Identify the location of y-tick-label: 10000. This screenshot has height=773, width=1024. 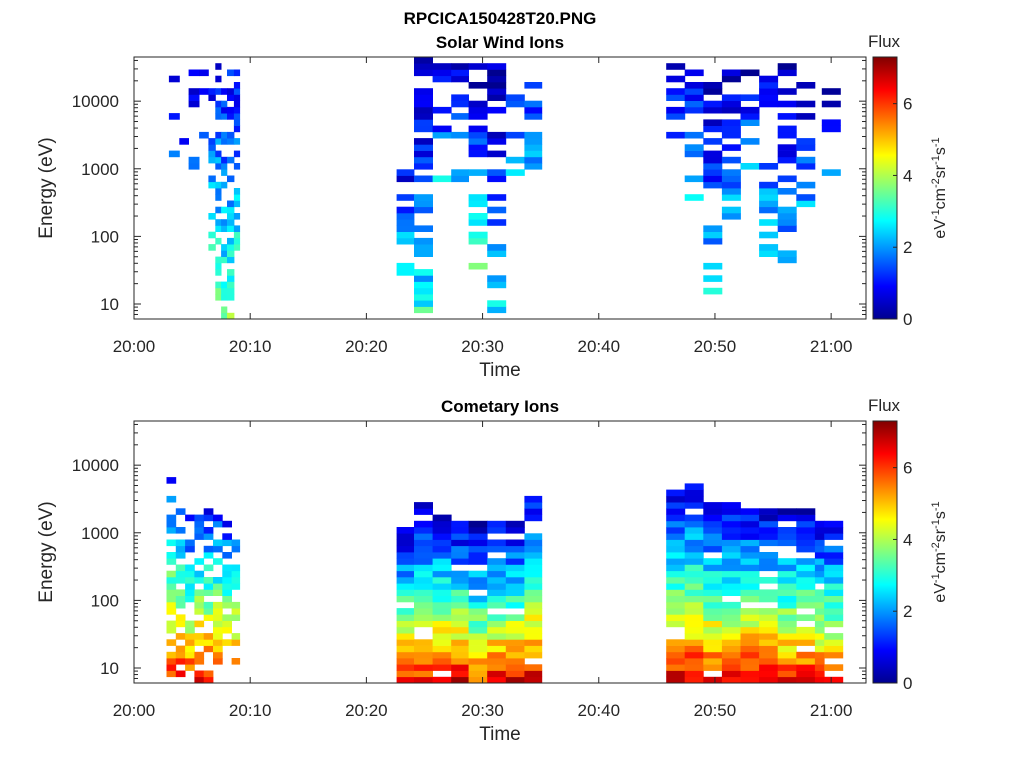
(95, 465).